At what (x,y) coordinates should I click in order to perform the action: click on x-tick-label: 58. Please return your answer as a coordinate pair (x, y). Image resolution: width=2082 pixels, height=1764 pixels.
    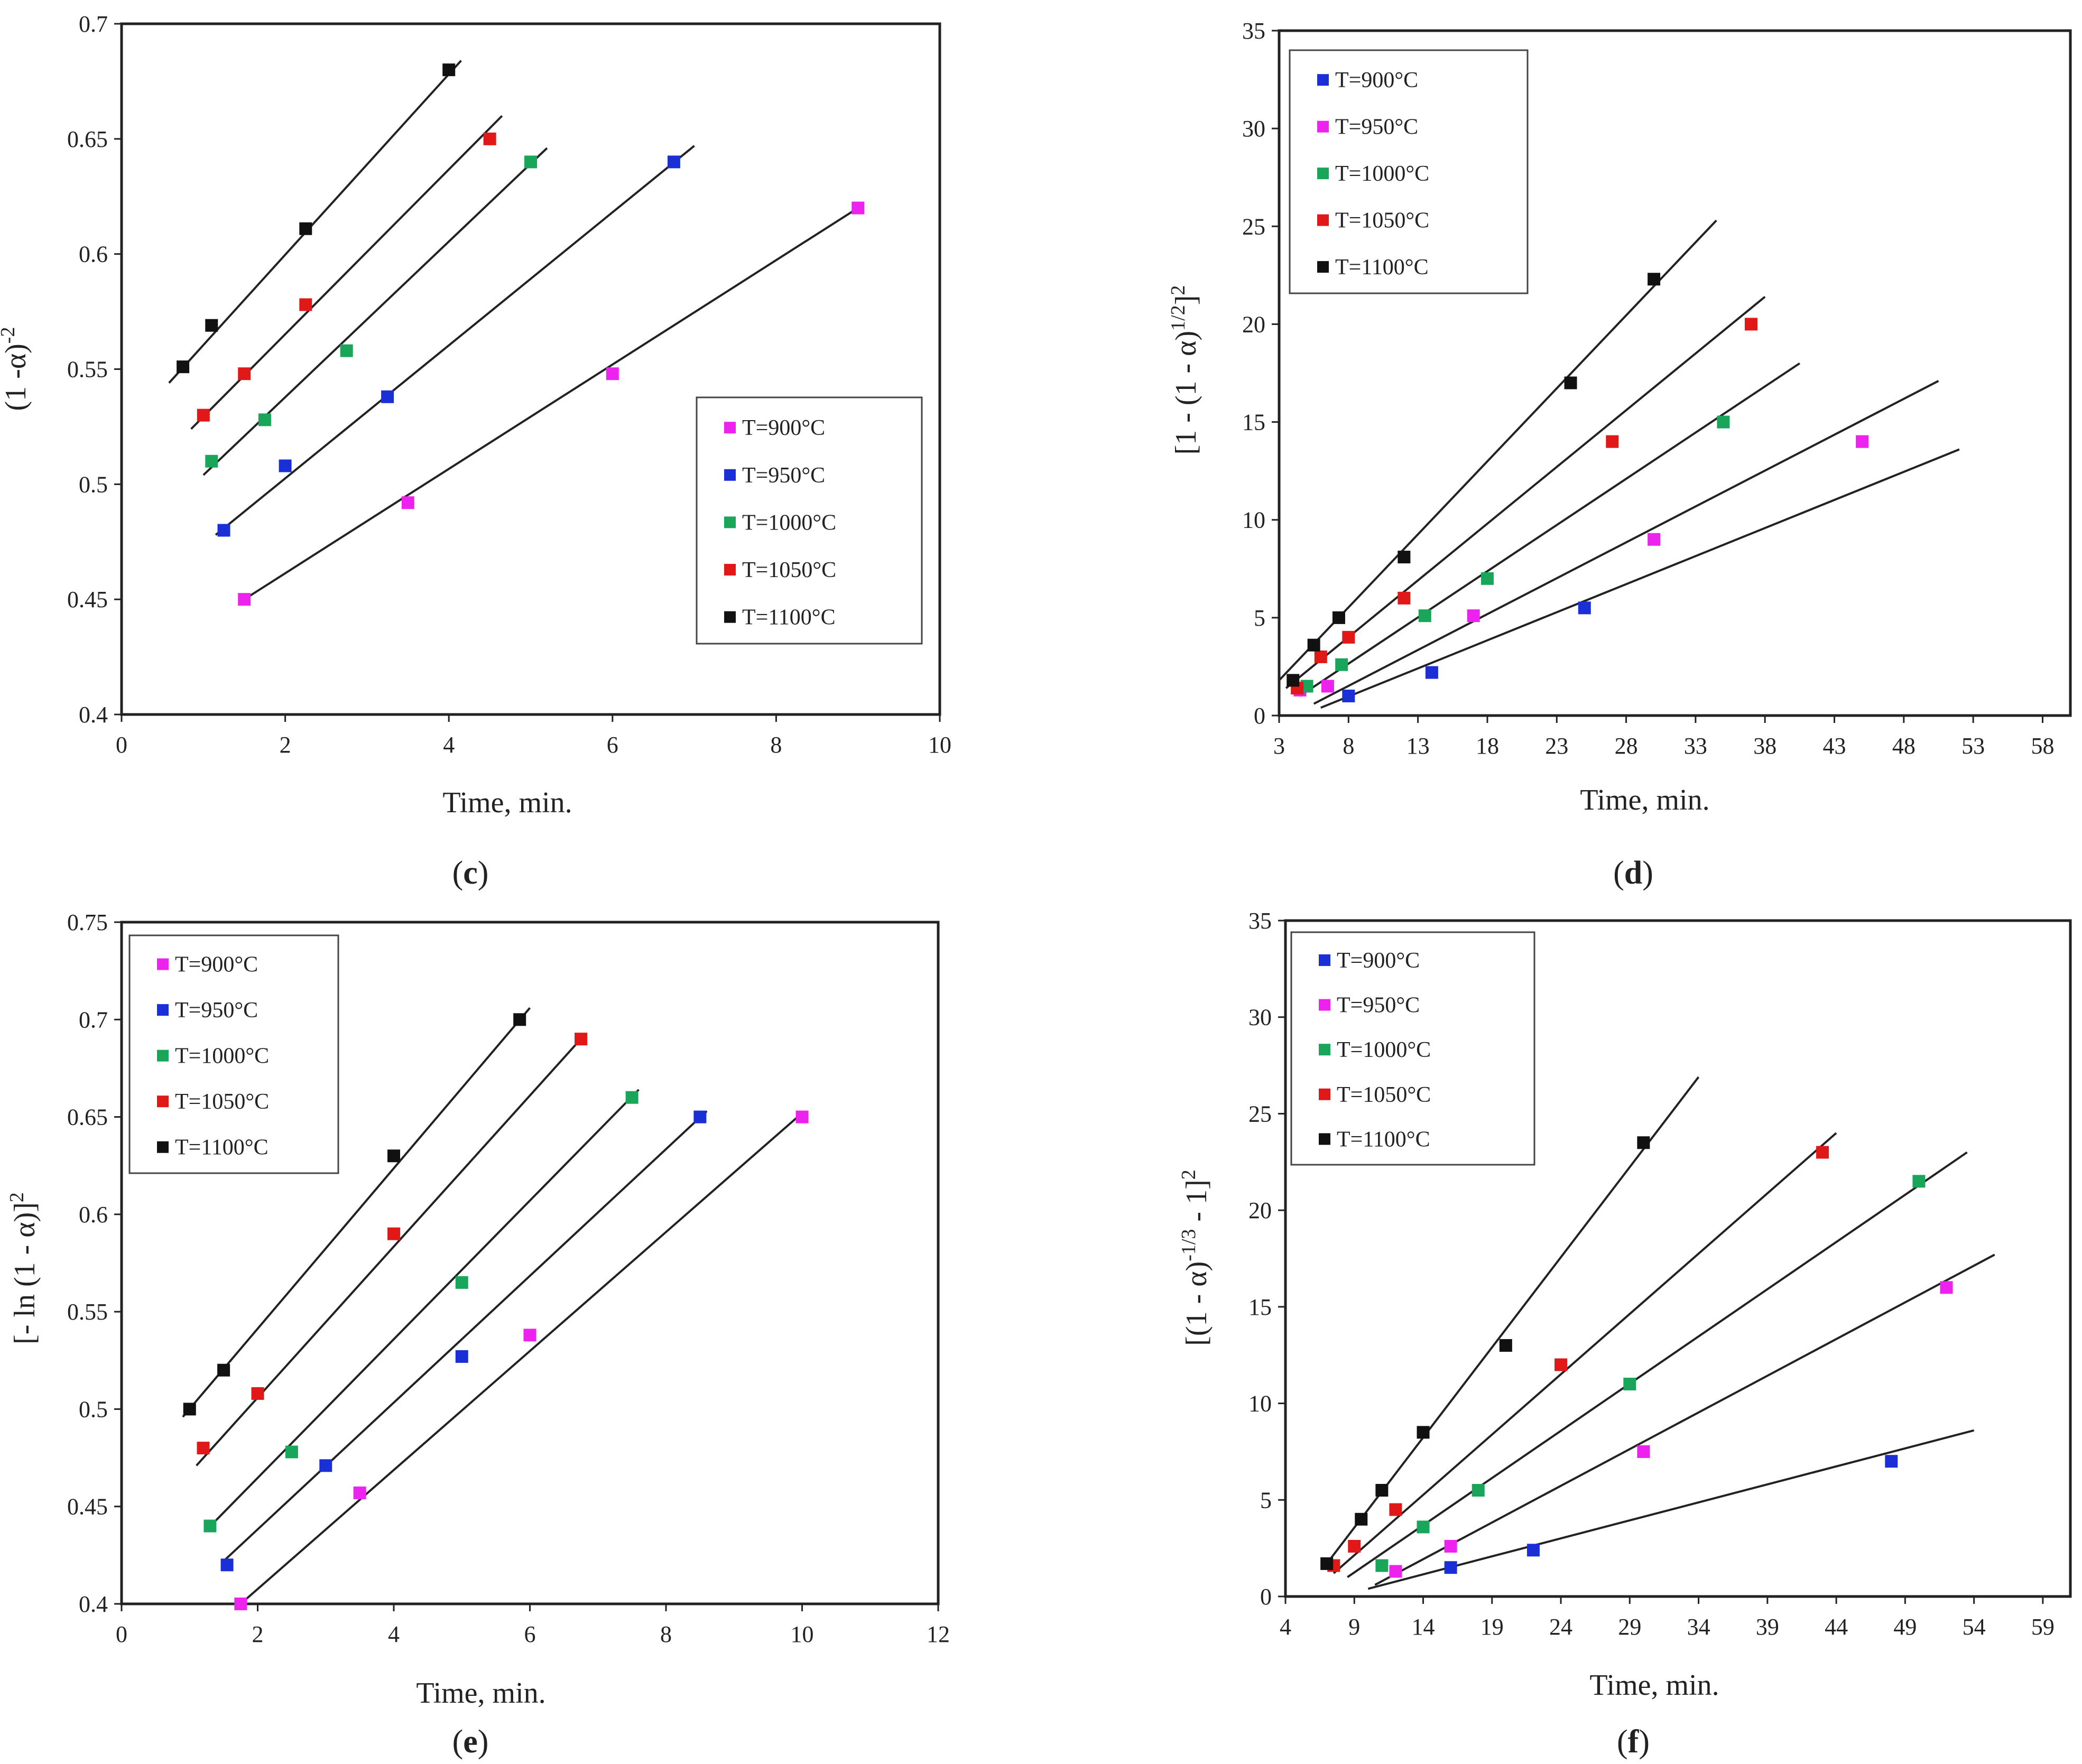
    Looking at the image, I should click on (2042, 746).